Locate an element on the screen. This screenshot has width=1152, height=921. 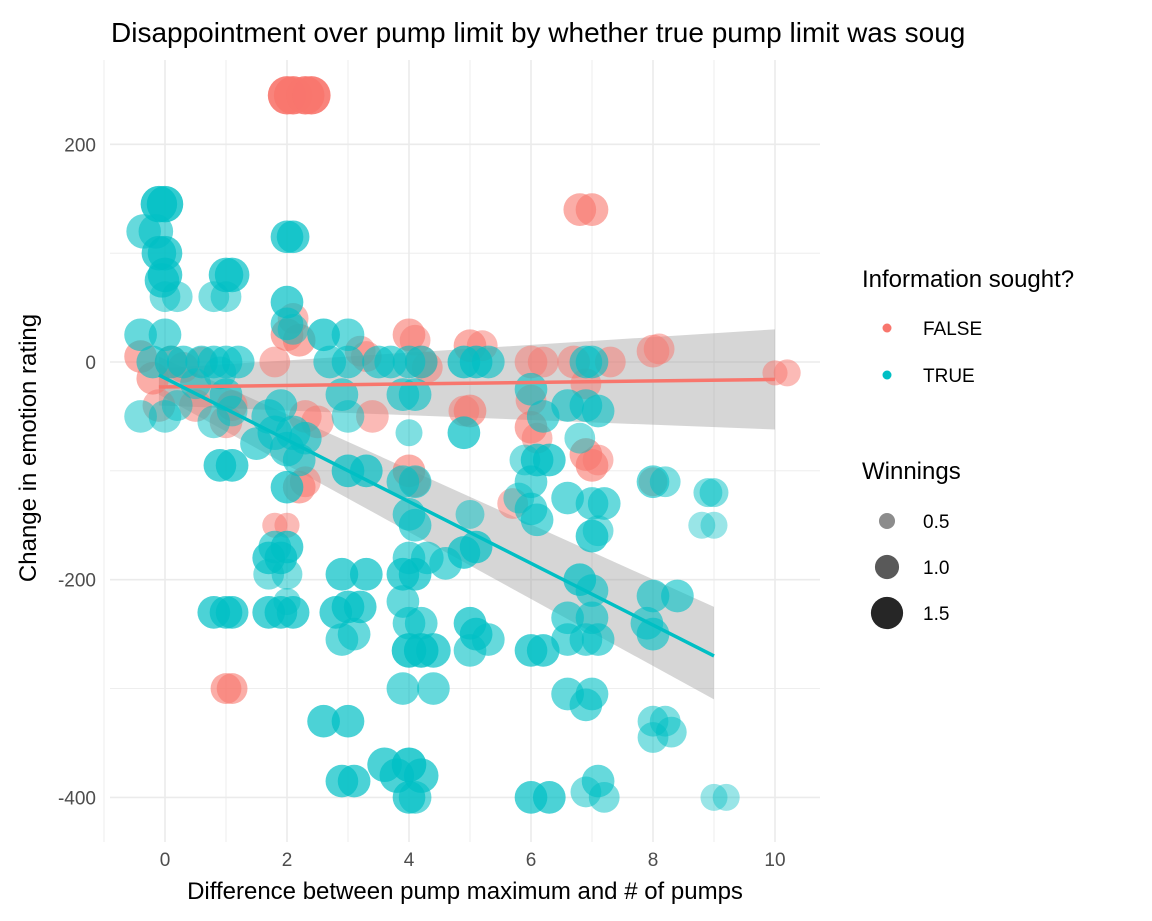
x-tick-label: 8 is located at coordinates (653, 860).